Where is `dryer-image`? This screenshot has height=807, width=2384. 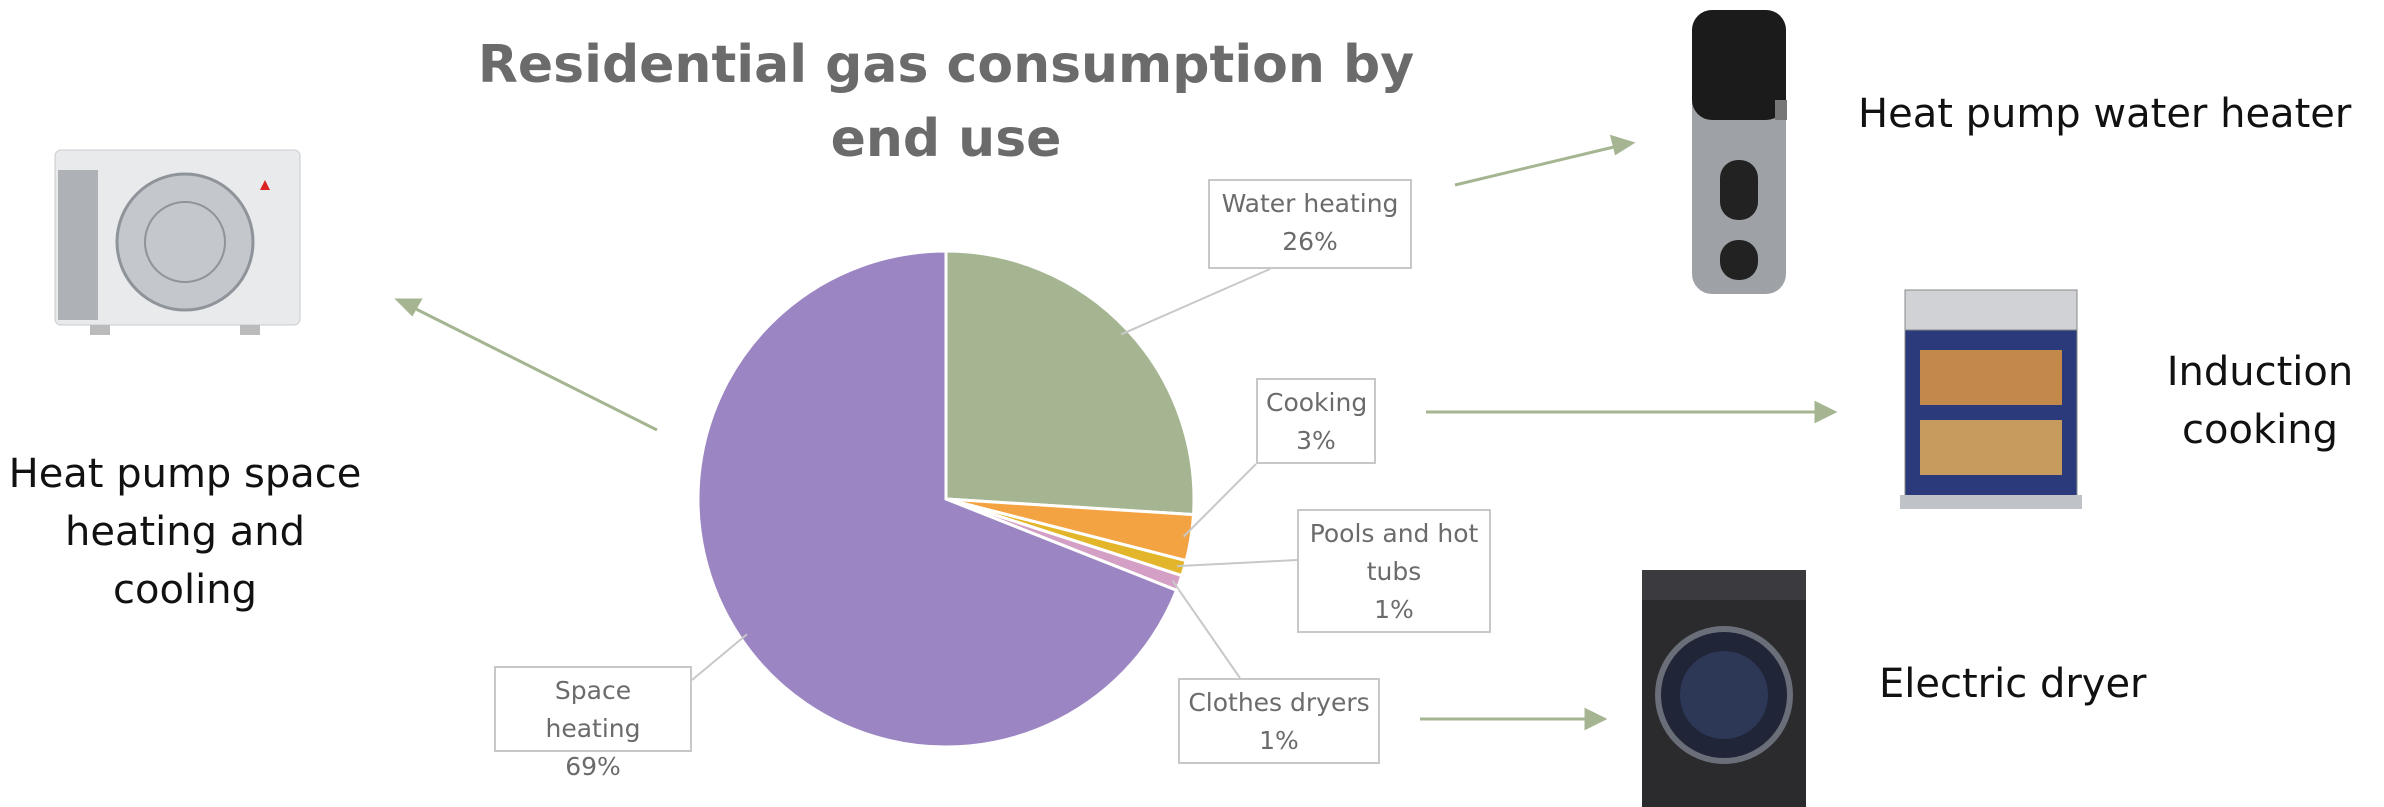
dryer-image is located at coordinates (1724, 688).